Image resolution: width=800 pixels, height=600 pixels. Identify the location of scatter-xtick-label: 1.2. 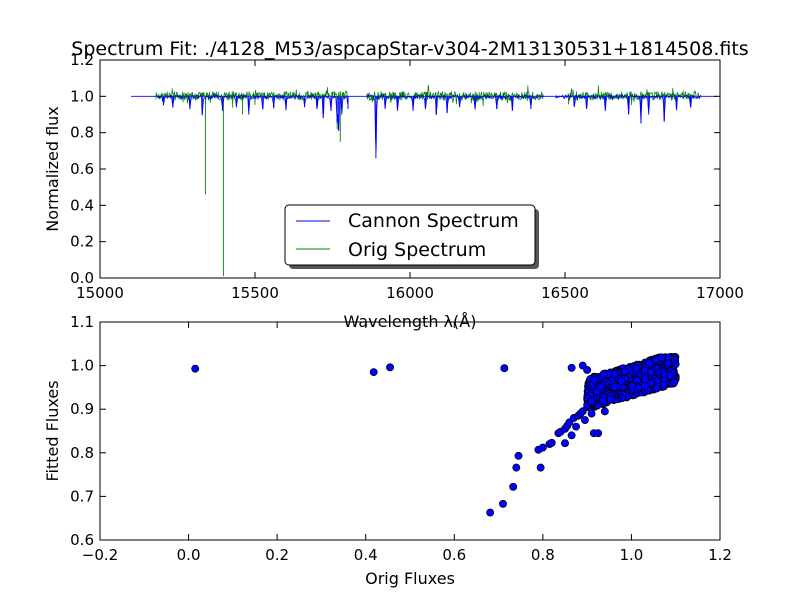
(720, 555).